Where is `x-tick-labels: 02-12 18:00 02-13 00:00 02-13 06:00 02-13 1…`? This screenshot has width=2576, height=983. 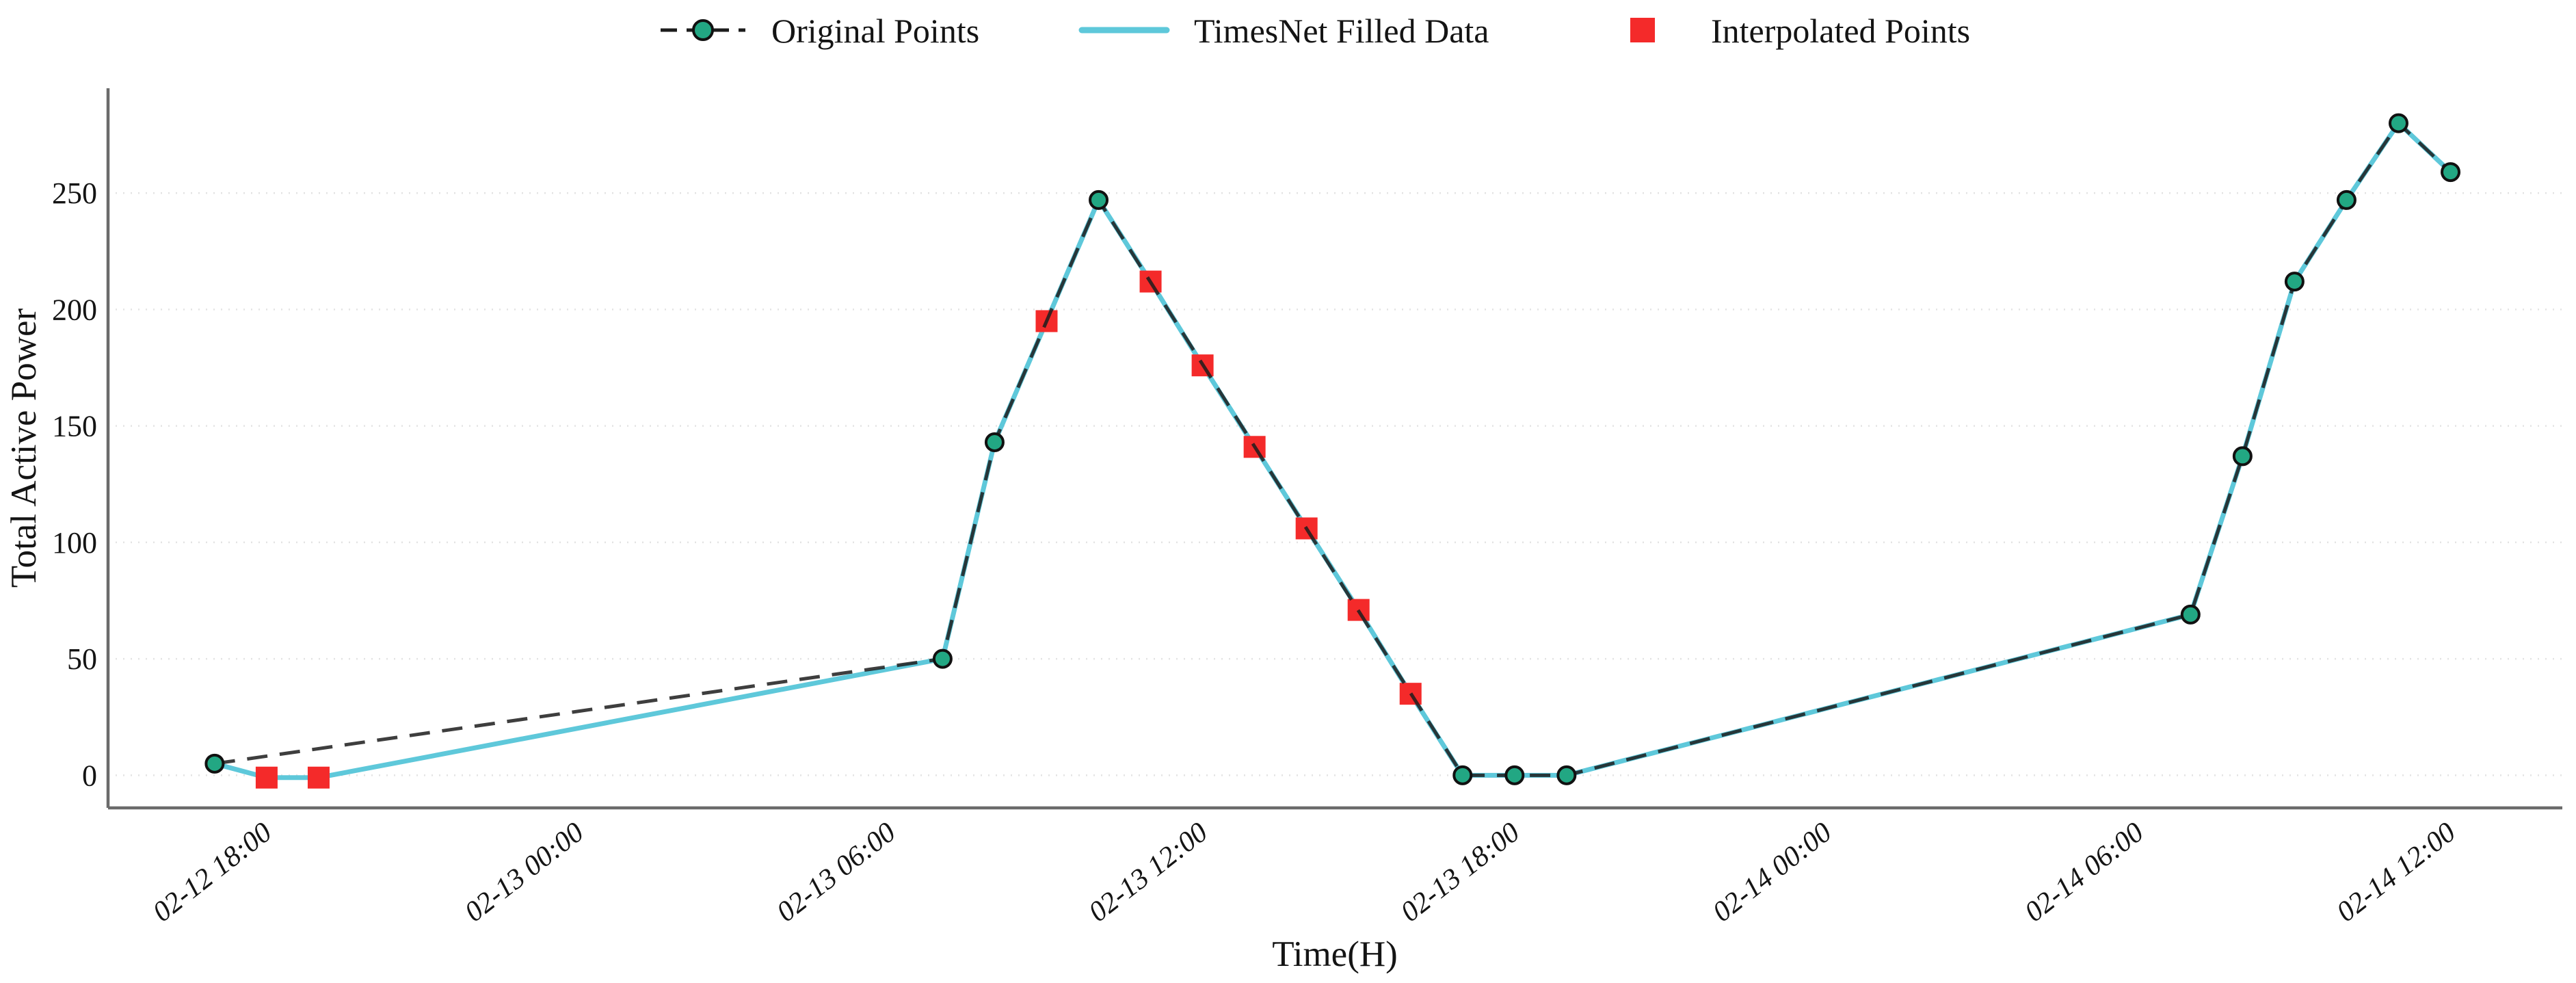 x-tick-labels: 02-12 18:00 02-13 00:00 02-13 06:00 02-13 1… is located at coordinates (1304, 872).